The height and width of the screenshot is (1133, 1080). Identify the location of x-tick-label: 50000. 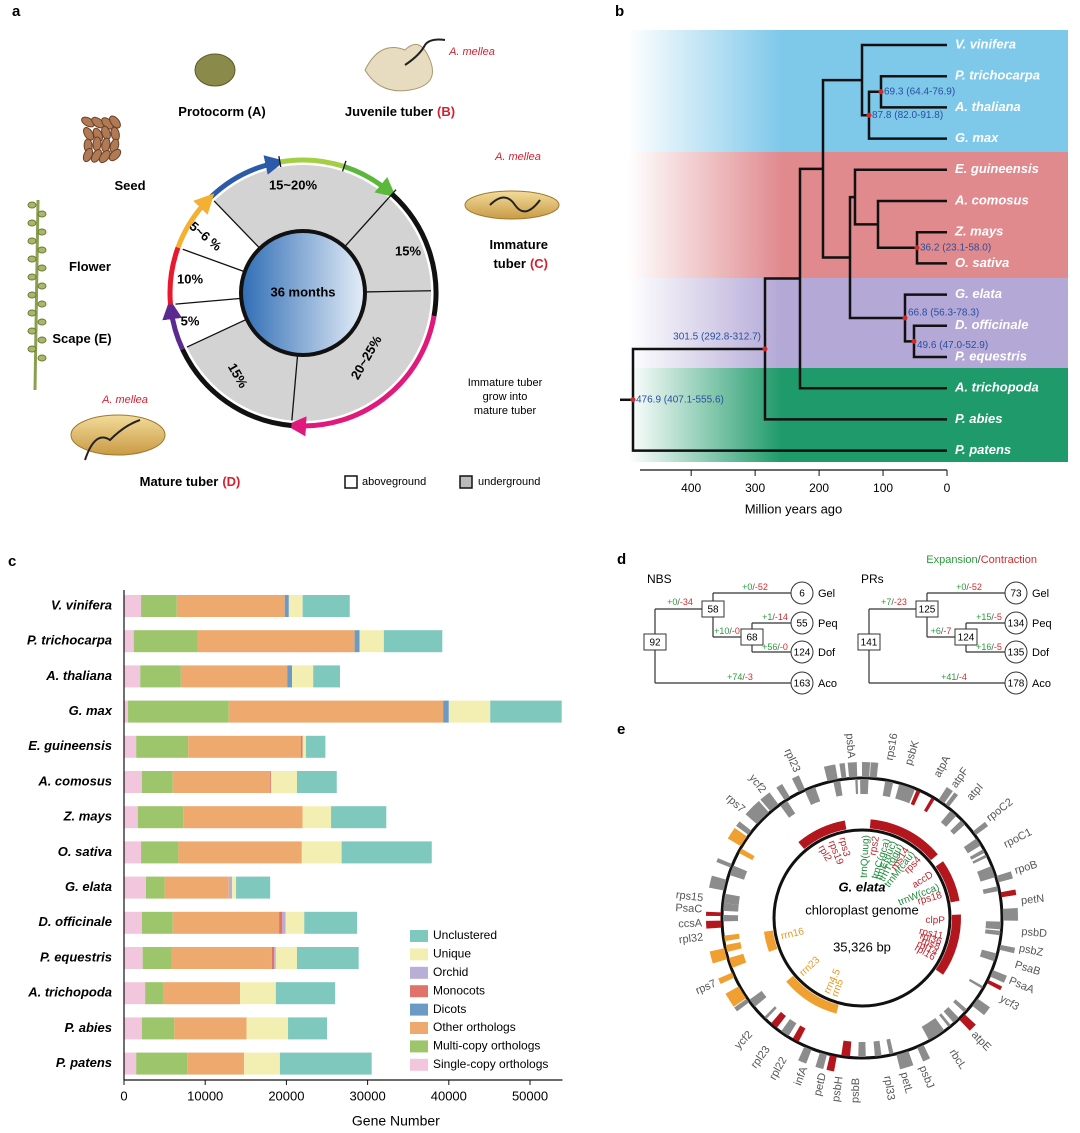
(530, 1095).